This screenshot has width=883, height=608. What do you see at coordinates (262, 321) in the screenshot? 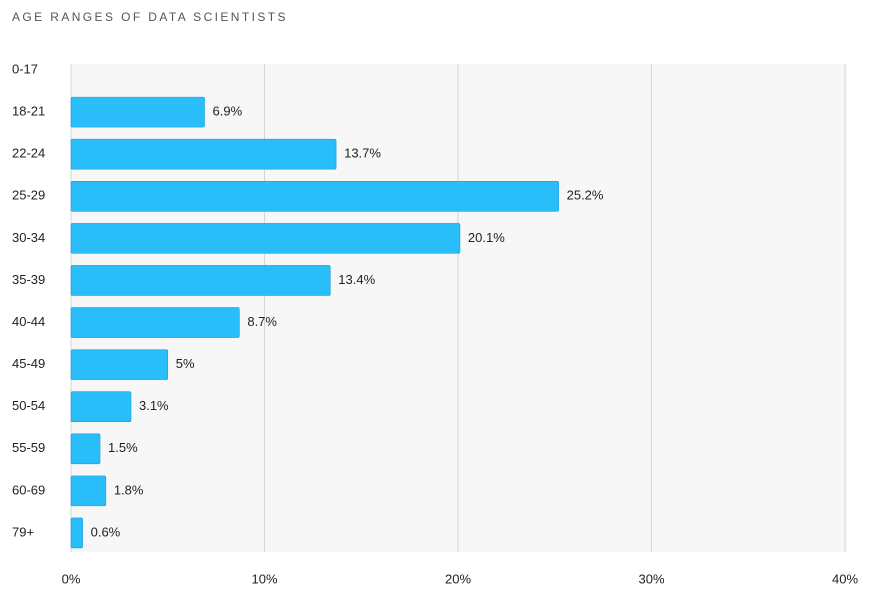
I see `value-label: 8.7%` at bounding box center [262, 321].